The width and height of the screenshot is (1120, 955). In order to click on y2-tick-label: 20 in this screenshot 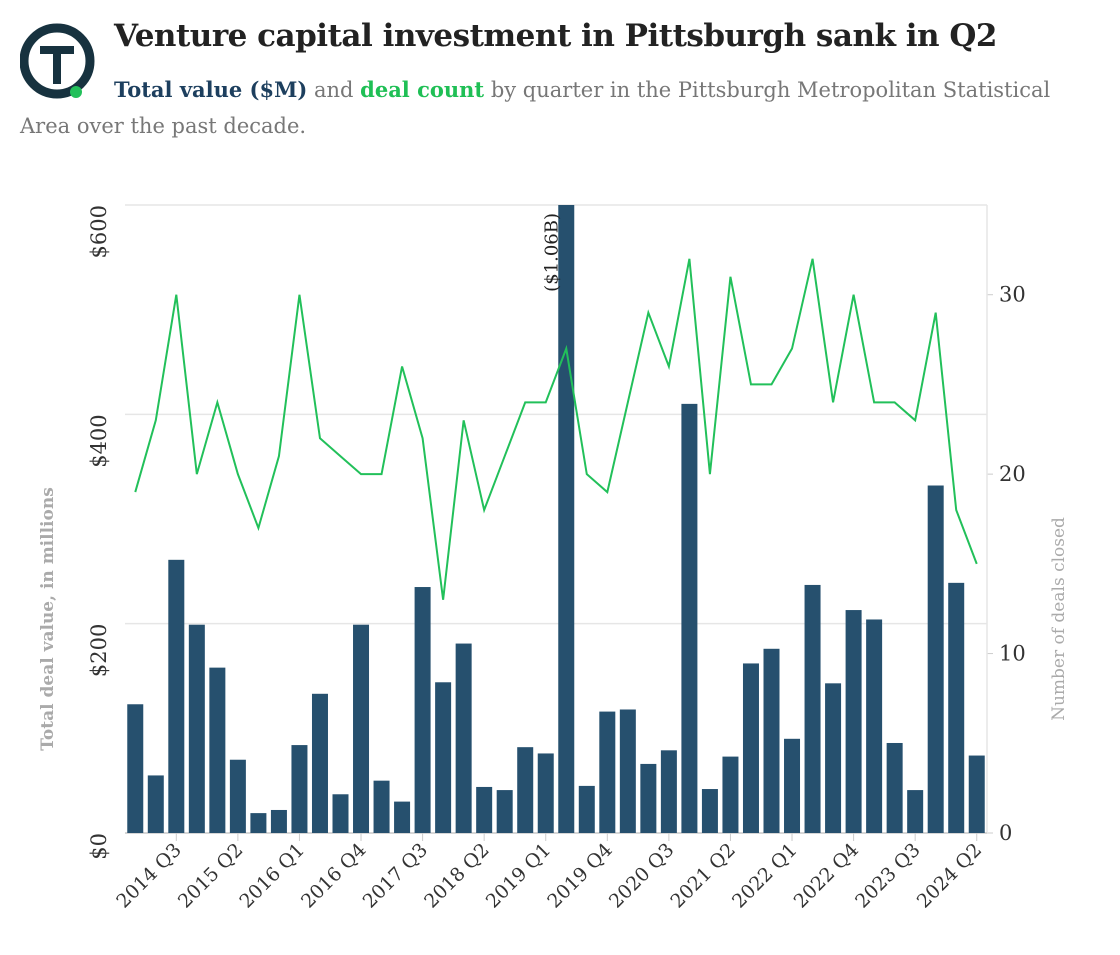, I will do `click(1012, 474)`.